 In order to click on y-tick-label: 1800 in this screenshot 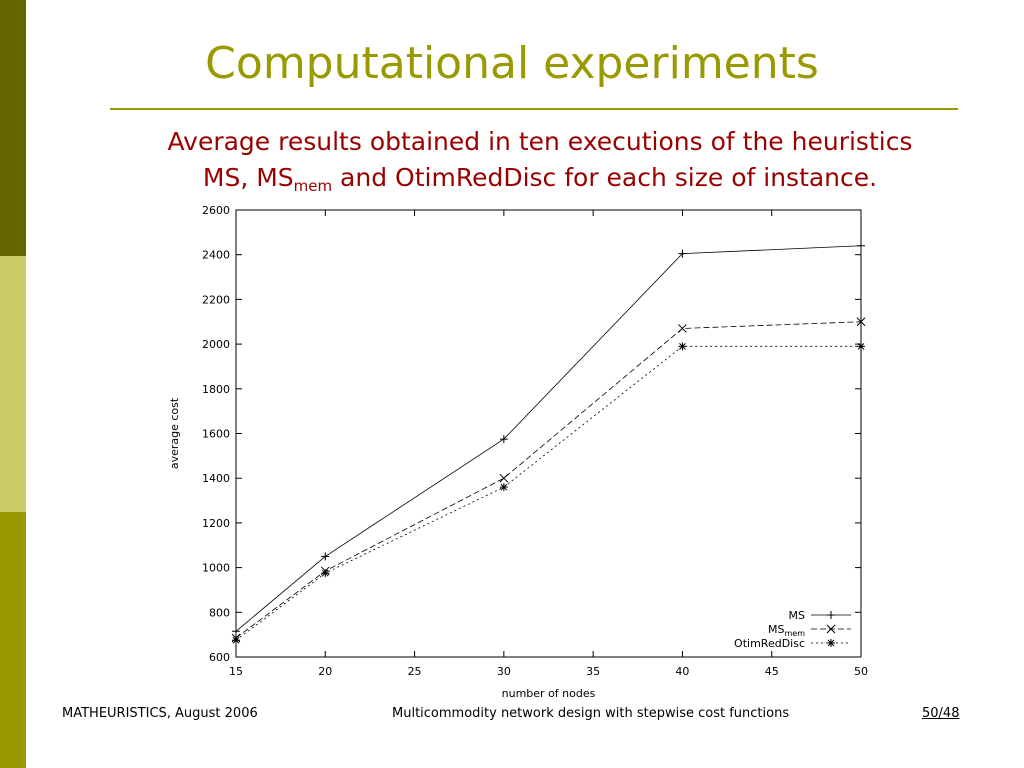, I will do `click(216, 389)`.